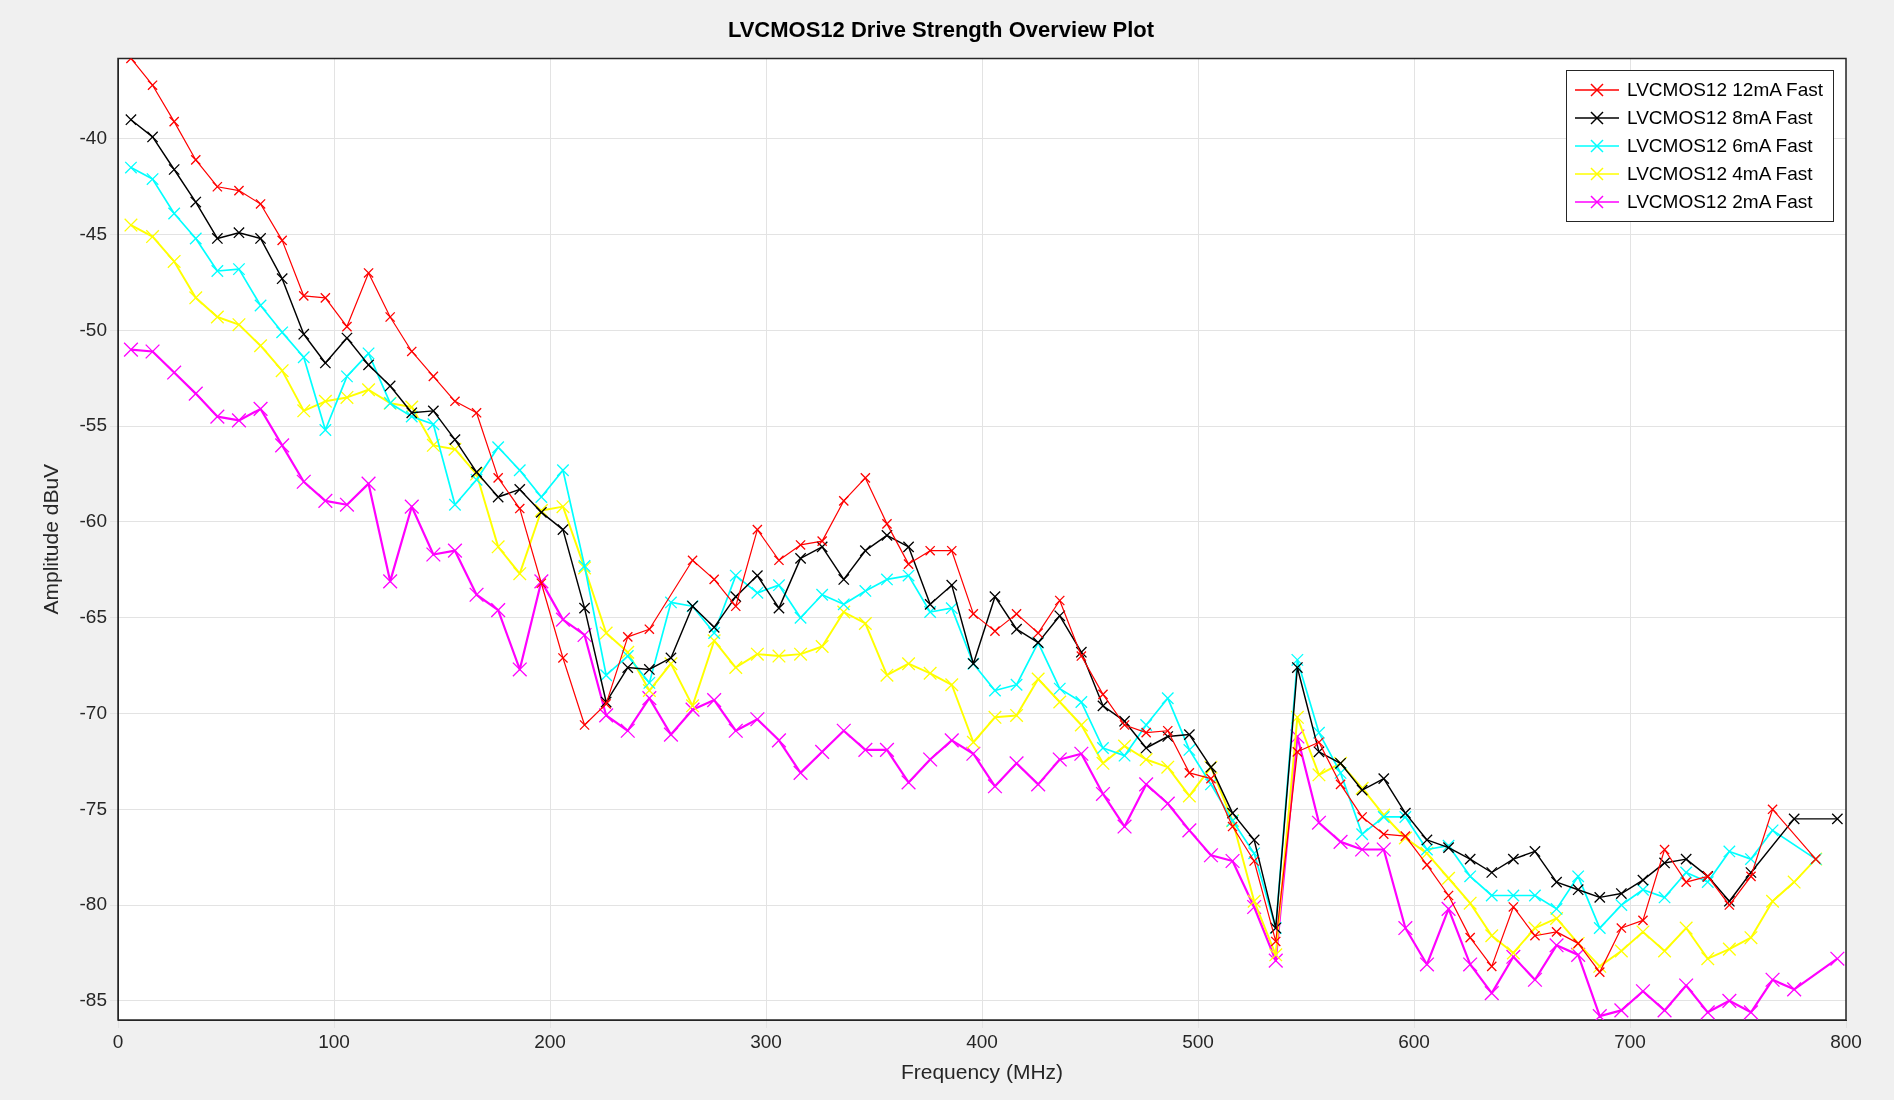  What do you see at coordinates (51, 539) in the screenshot?
I see `y-axis-title: Amplitude dBuV` at bounding box center [51, 539].